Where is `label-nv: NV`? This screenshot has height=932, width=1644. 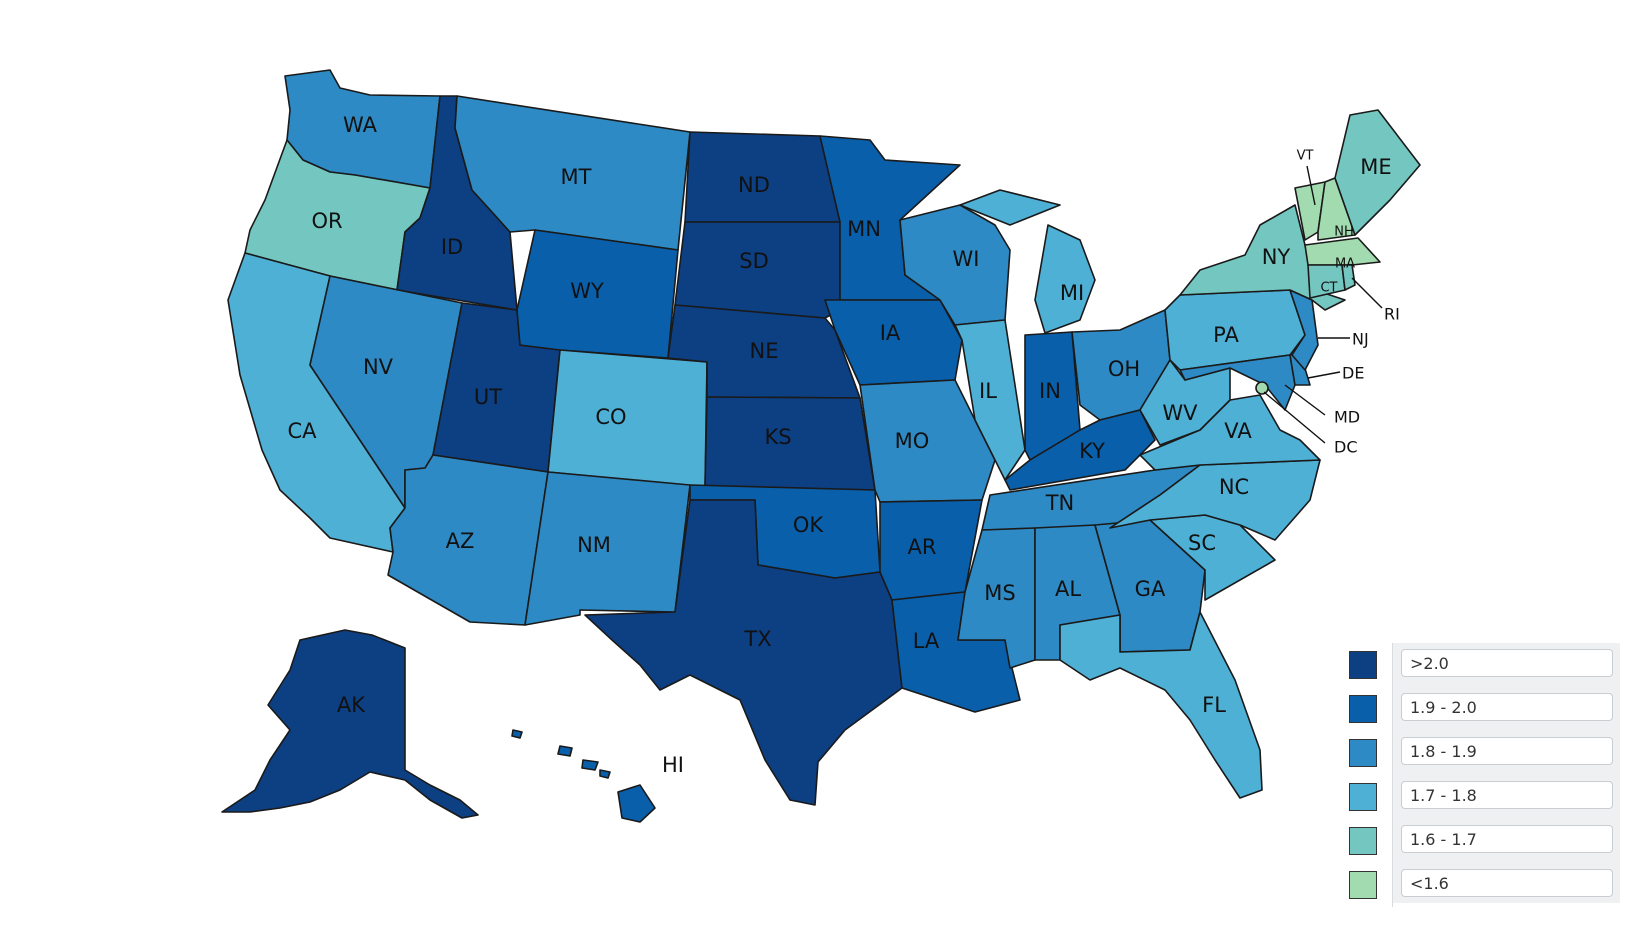 label-nv: NV is located at coordinates (378, 367).